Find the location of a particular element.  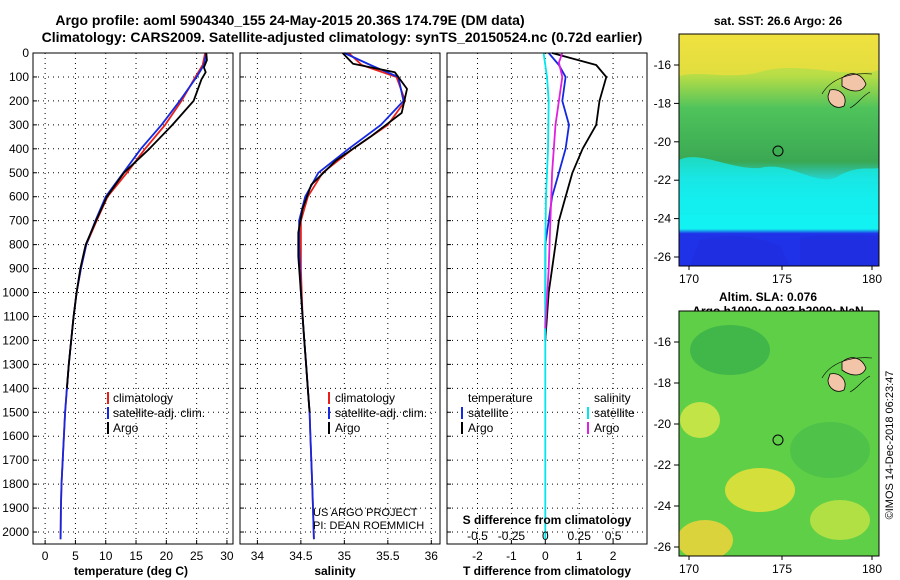

x-tick-label: 30 is located at coordinates (227, 556).